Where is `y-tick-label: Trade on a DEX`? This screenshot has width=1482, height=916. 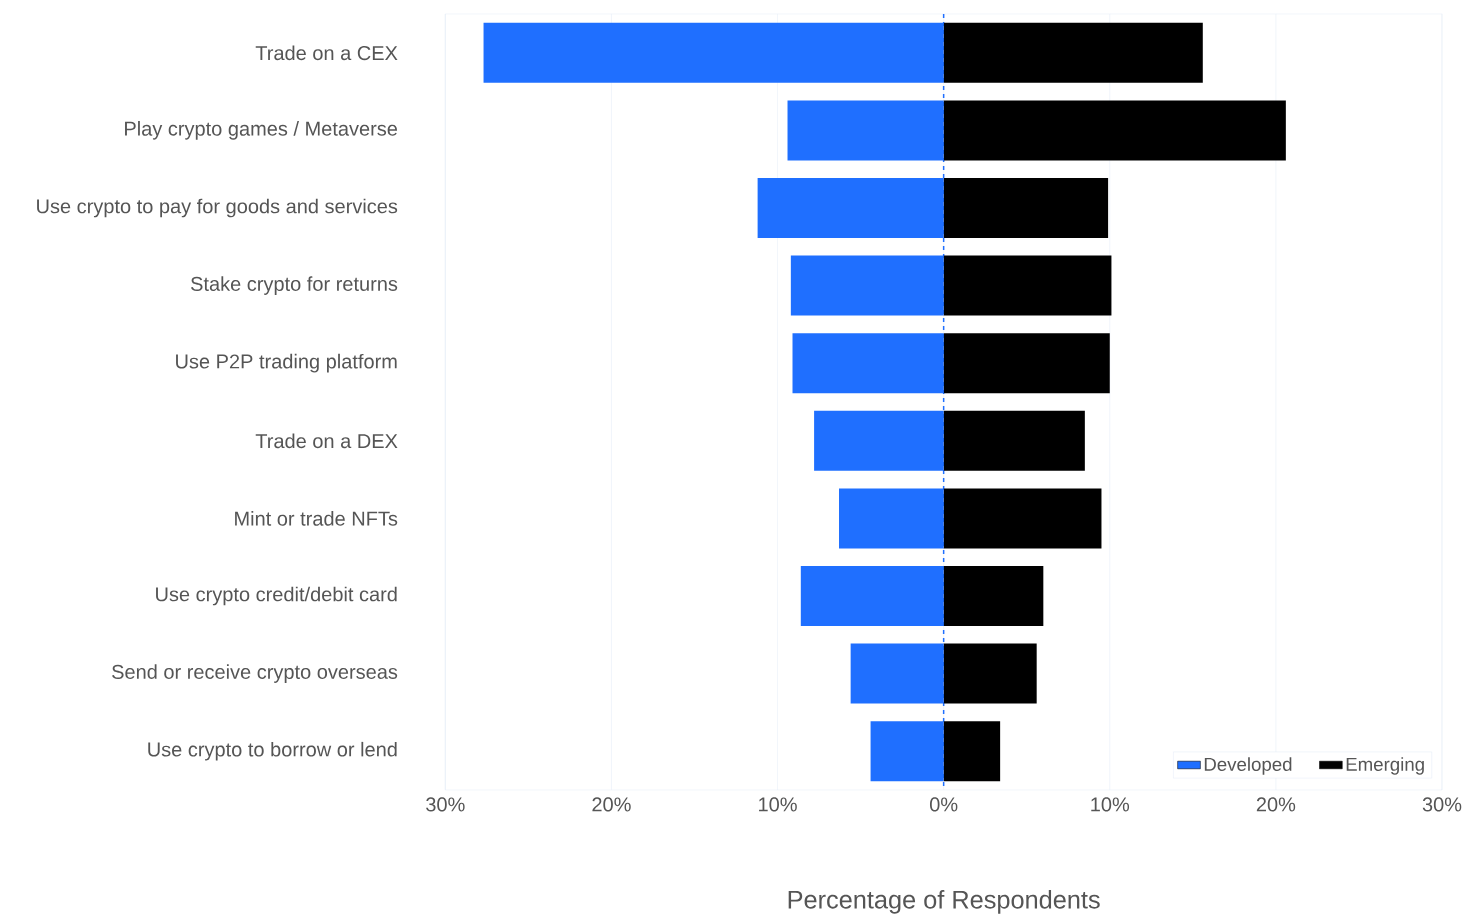
y-tick-label: Trade on a DEX is located at coordinates (326, 441).